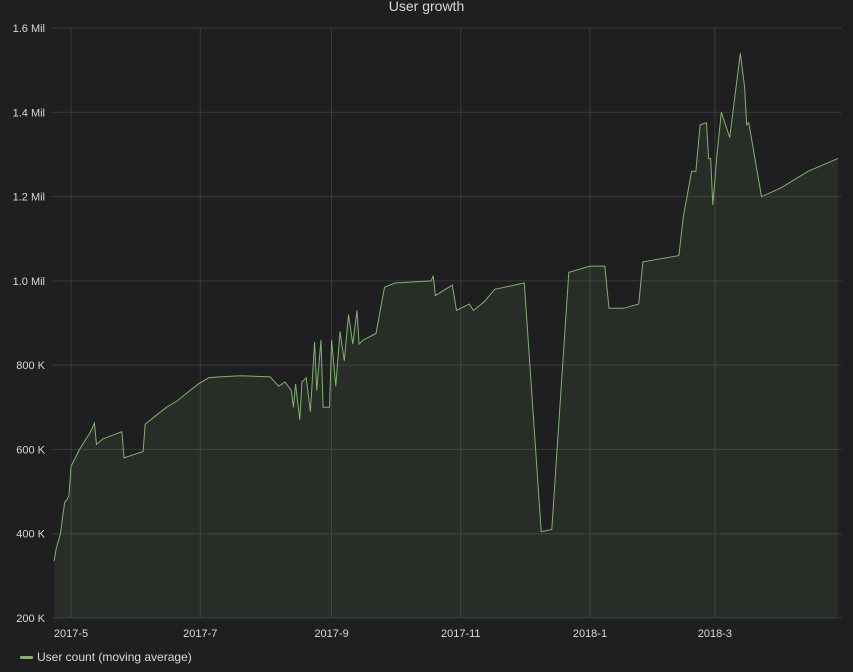 The height and width of the screenshot is (672, 853). I want to click on y-tick-label: 1.4 Mil, so click(29, 113).